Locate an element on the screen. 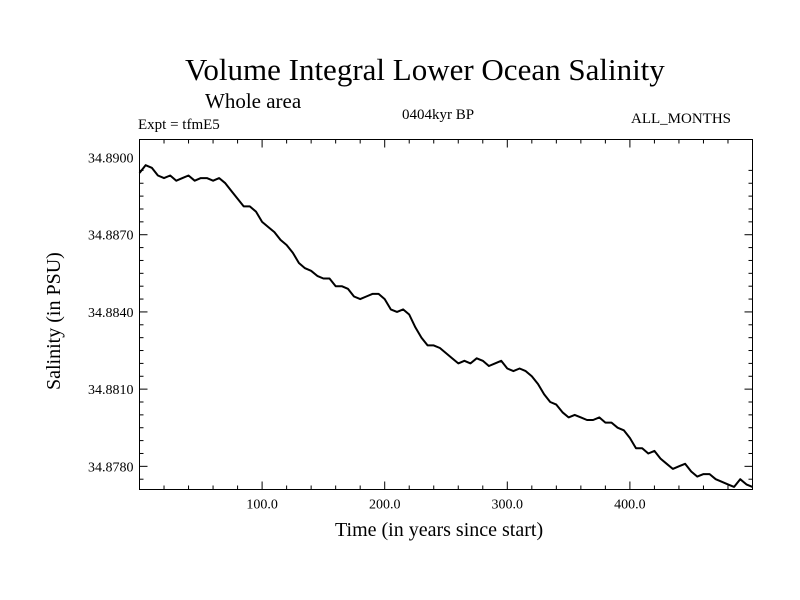 This screenshot has width=800, height=600. x-tick-label: 400.0 is located at coordinates (630, 505).